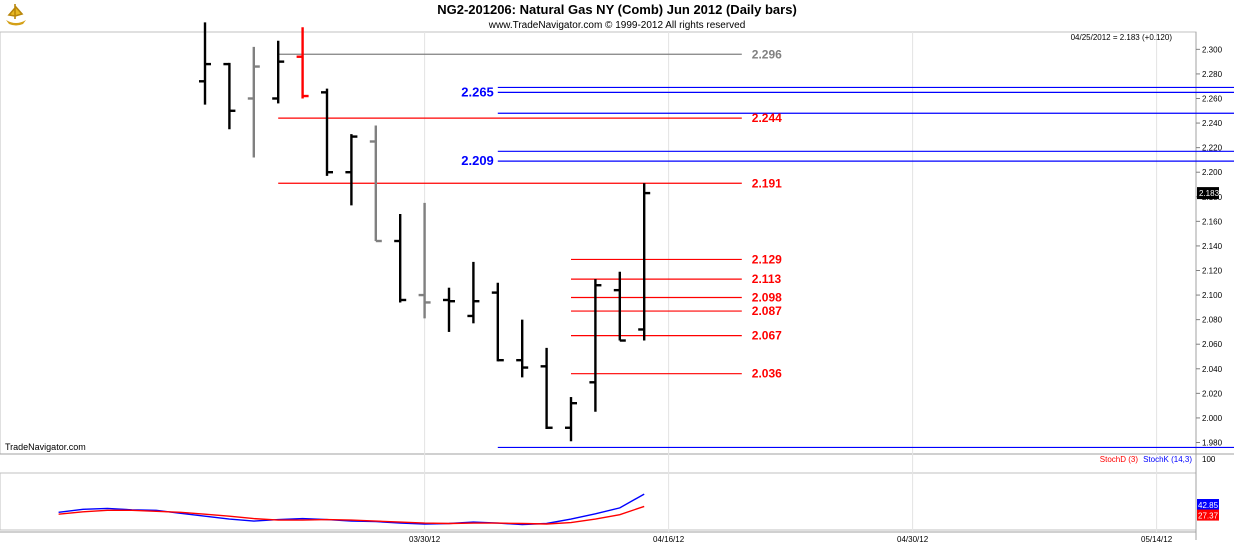 The width and height of the screenshot is (1234, 548). I want to click on level-label: 2.087, so click(767, 311).